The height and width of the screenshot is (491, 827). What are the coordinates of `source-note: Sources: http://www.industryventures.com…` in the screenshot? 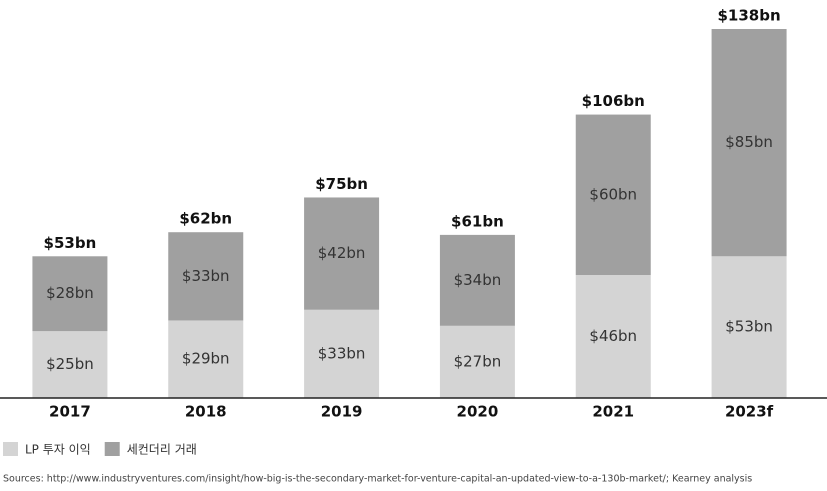 It's located at (377, 479).